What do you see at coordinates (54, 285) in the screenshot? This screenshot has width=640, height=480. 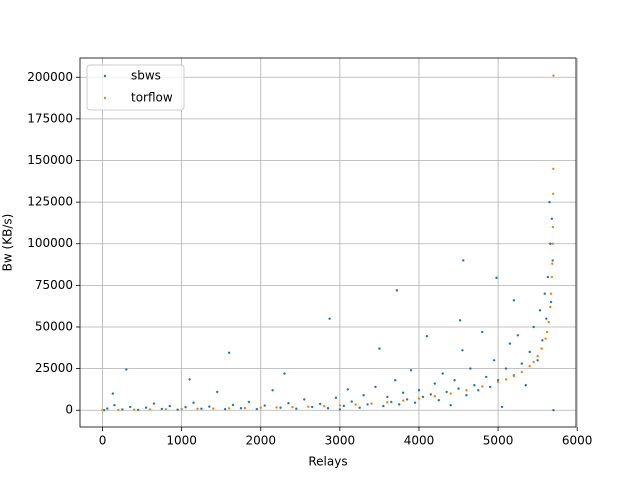 I see `y-tick-label: 75000` at bounding box center [54, 285].